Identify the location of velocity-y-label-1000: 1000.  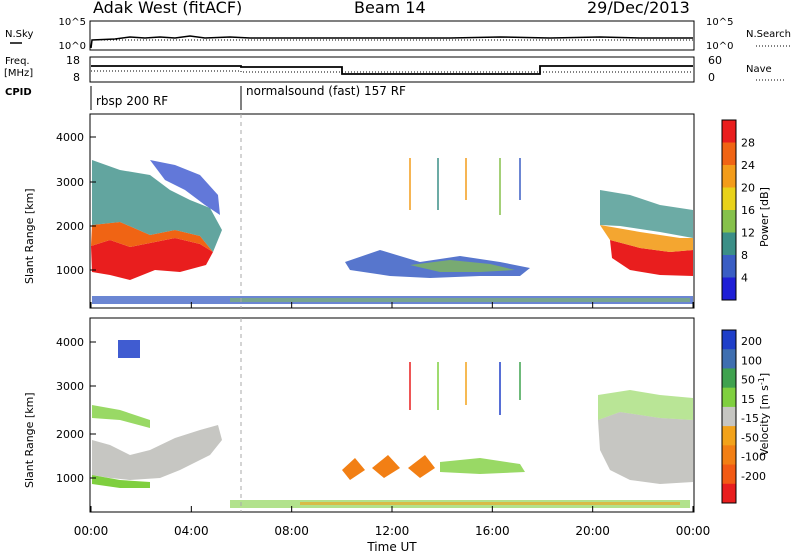
(70, 478).